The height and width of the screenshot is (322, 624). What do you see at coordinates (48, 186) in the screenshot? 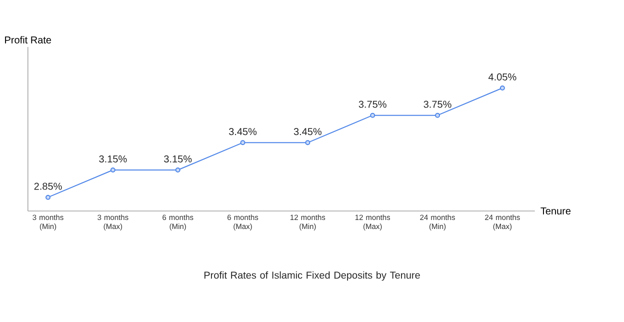
I see `data-label: 2.85%` at bounding box center [48, 186].